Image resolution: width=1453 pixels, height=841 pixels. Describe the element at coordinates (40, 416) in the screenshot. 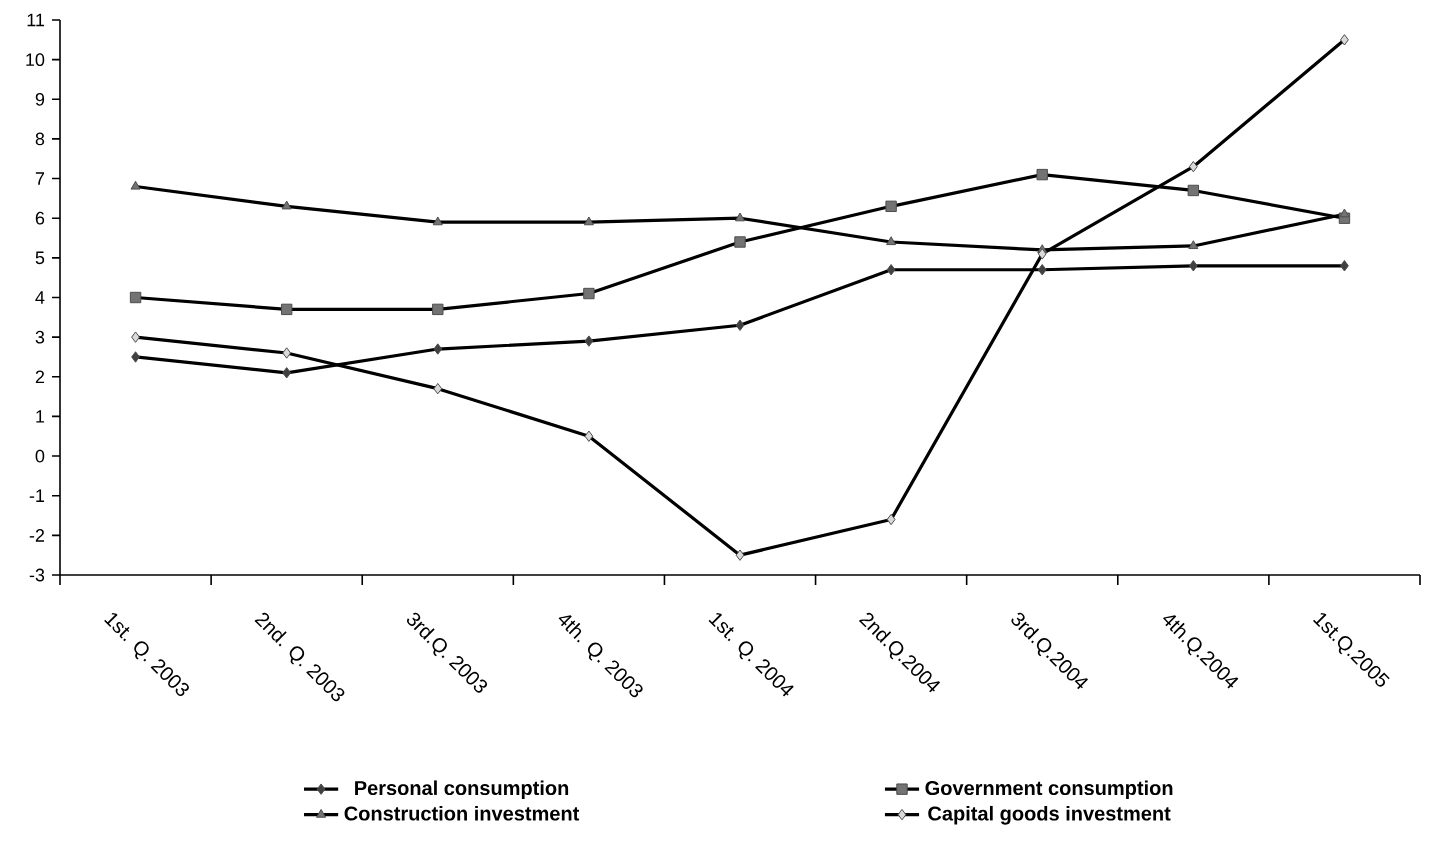

I see `y-tick-label: 1` at that location.